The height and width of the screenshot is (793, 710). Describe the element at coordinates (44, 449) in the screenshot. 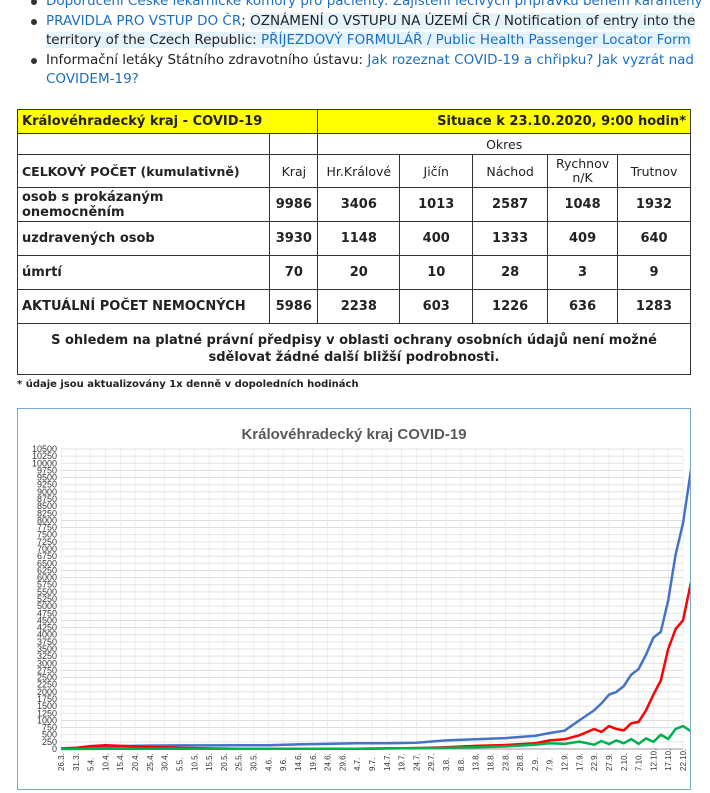

I see `y-tick-label: 10500` at that location.